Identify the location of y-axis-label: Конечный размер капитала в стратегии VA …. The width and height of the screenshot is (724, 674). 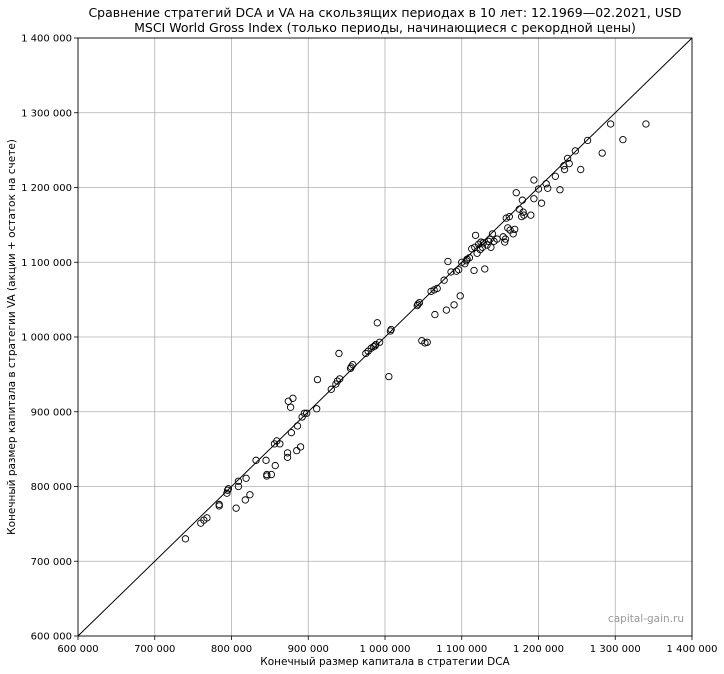
(12, 337).